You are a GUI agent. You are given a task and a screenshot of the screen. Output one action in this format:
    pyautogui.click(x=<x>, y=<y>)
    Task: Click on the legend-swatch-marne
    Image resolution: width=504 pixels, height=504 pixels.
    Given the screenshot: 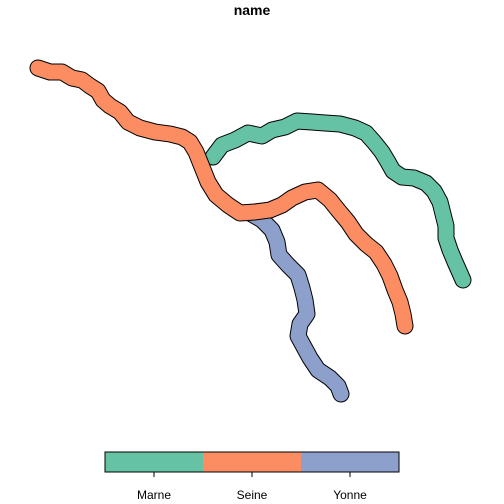 What is the action you would take?
    pyautogui.click(x=154, y=462)
    